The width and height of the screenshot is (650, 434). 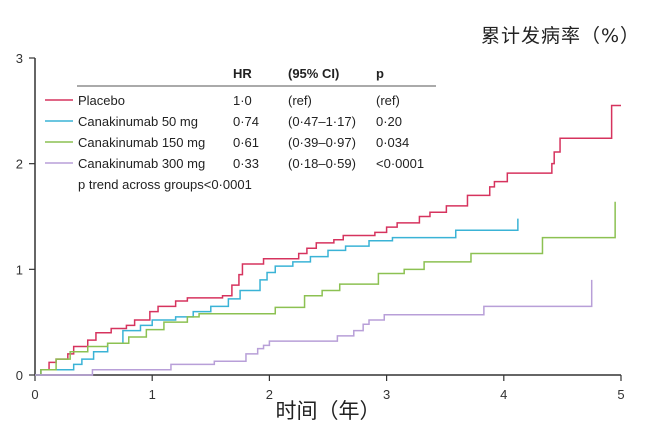 What do you see at coordinates (322, 142) in the screenshot?
I see `legend-ci: (0·39–0·97)` at bounding box center [322, 142].